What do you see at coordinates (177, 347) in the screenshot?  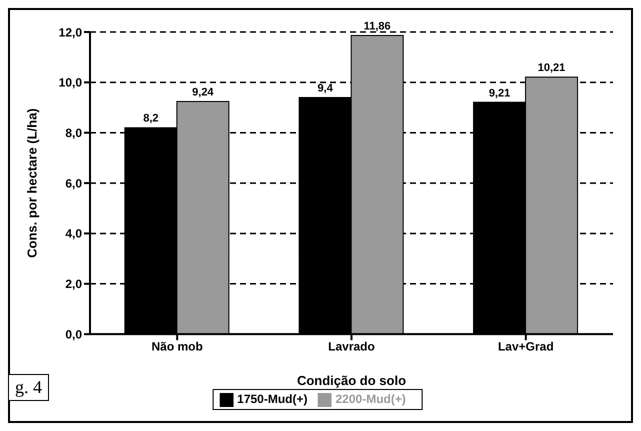 I see `x-tick-label: Não mob` at bounding box center [177, 347].